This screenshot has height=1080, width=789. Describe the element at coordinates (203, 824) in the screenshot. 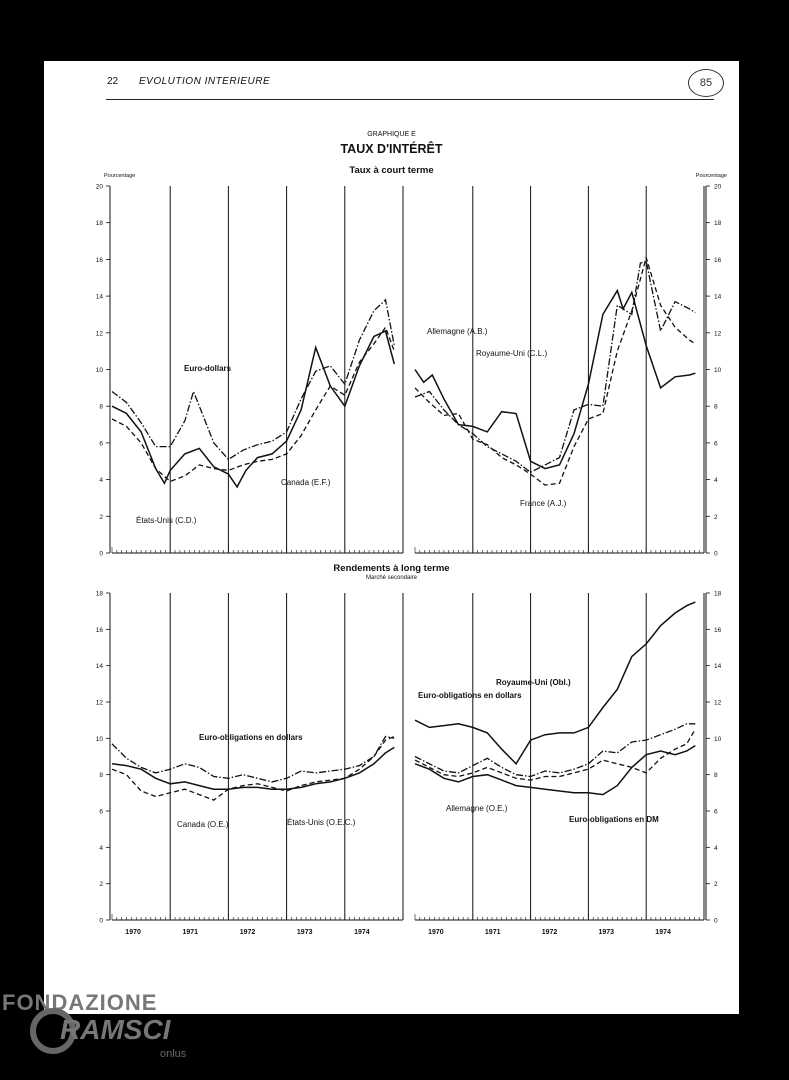

I see `series-label: Canada (O.E.)` at that location.